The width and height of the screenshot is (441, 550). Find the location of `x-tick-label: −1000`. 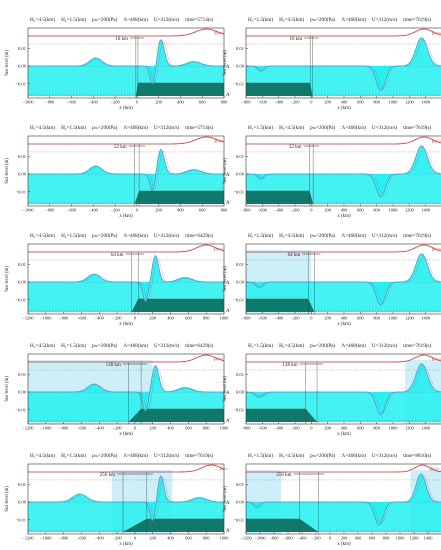

x-tick-label: −1000 is located at coordinates (28, 210).